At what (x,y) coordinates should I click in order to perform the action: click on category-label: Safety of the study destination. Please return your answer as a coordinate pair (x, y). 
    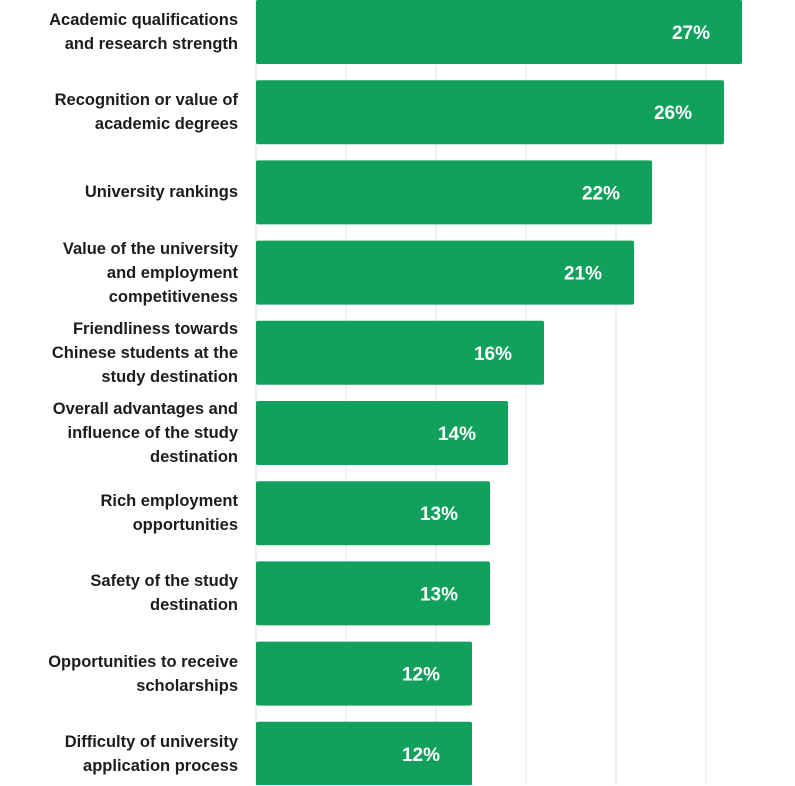
    Looking at the image, I should click on (119, 593).